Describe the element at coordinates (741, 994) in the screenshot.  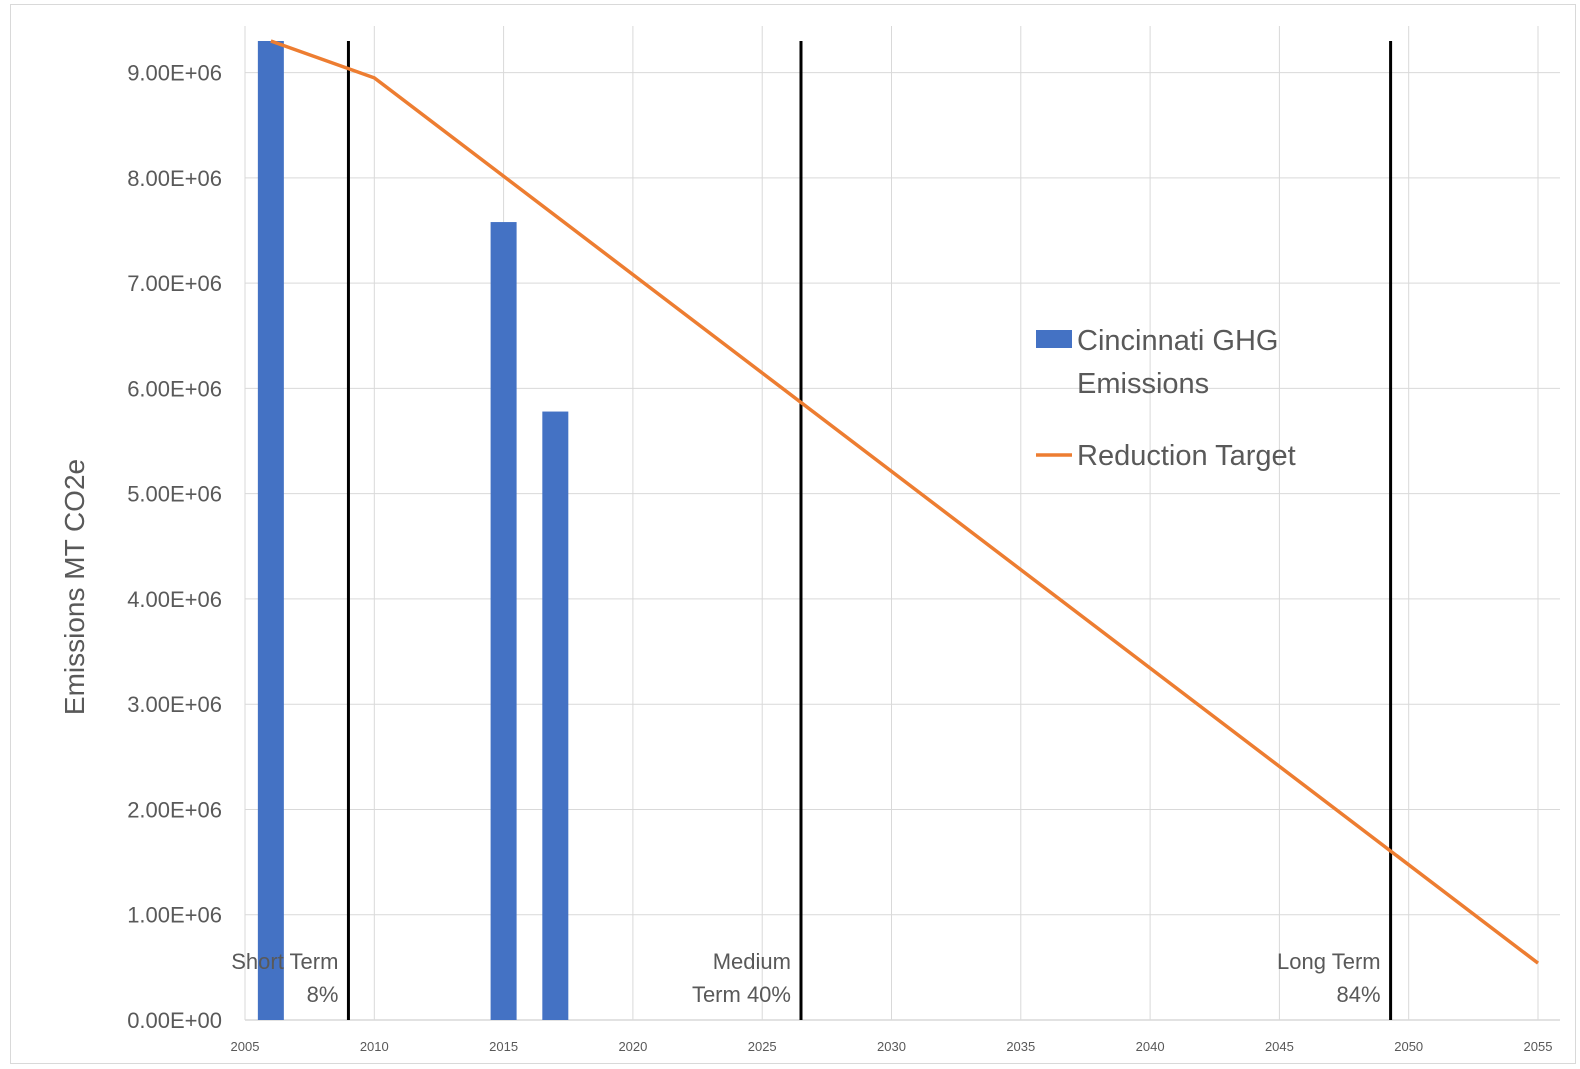
I see `term-marker-percent: Term 40%` at that location.